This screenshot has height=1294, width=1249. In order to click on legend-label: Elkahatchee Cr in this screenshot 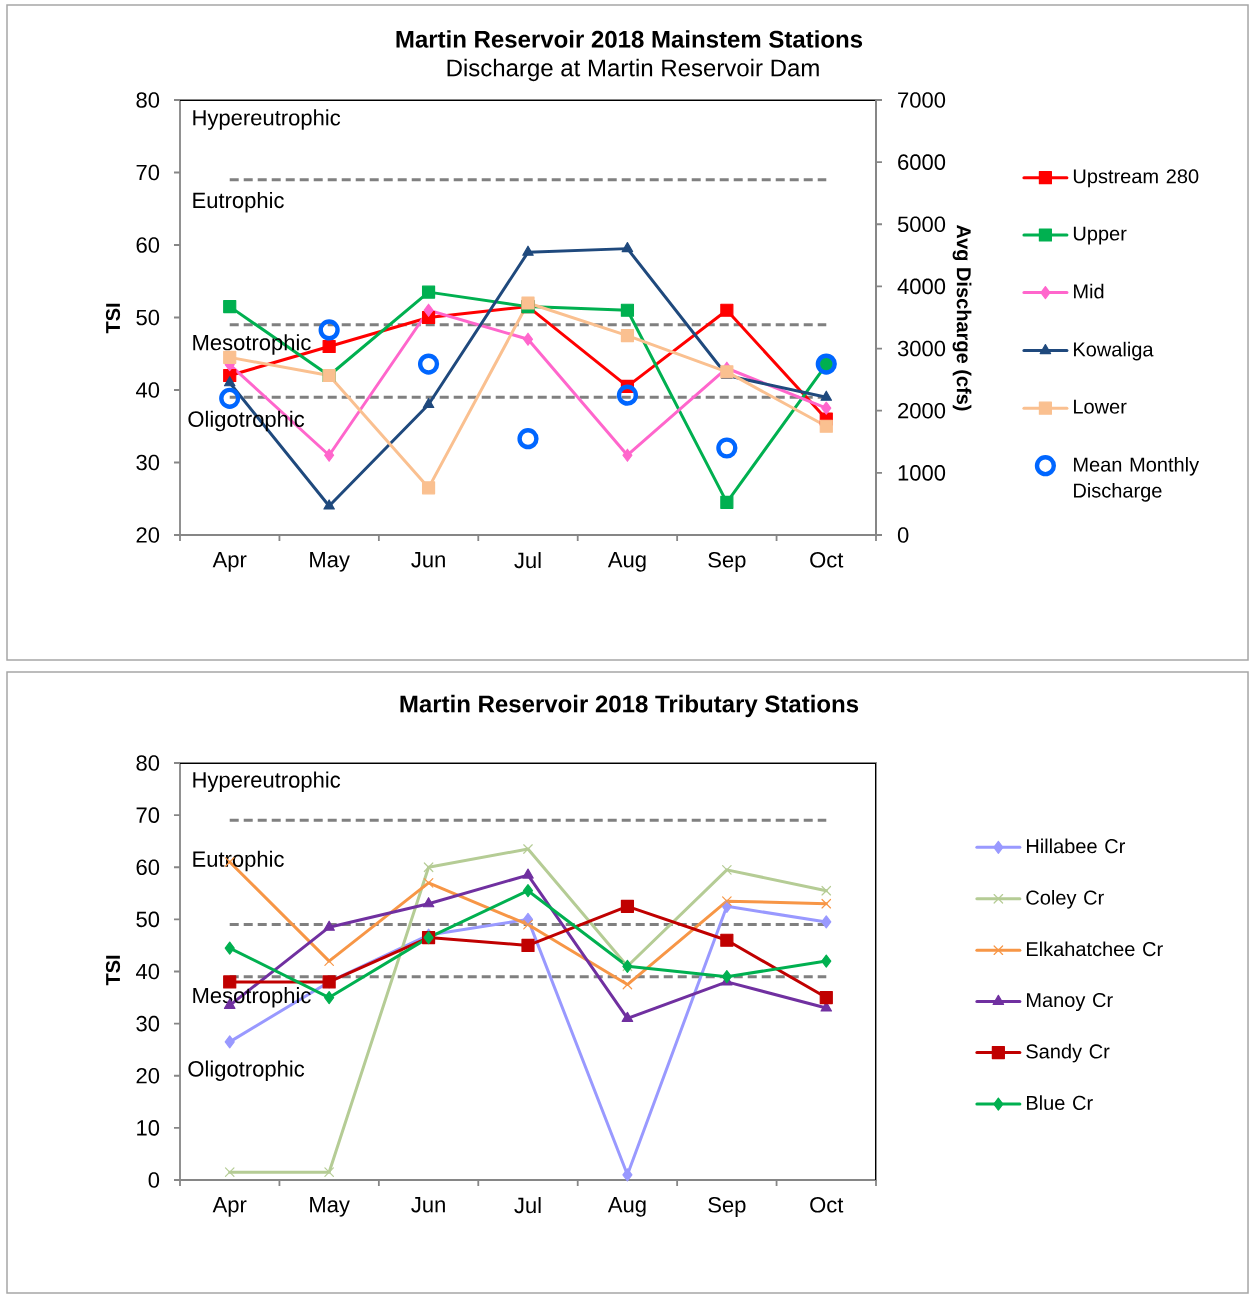, I will do `click(1095, 949)`.